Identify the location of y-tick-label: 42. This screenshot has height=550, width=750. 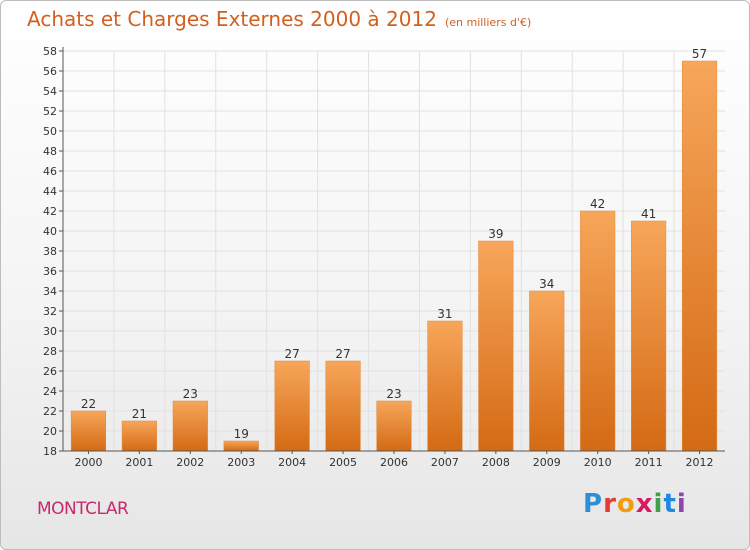
(50, 211).